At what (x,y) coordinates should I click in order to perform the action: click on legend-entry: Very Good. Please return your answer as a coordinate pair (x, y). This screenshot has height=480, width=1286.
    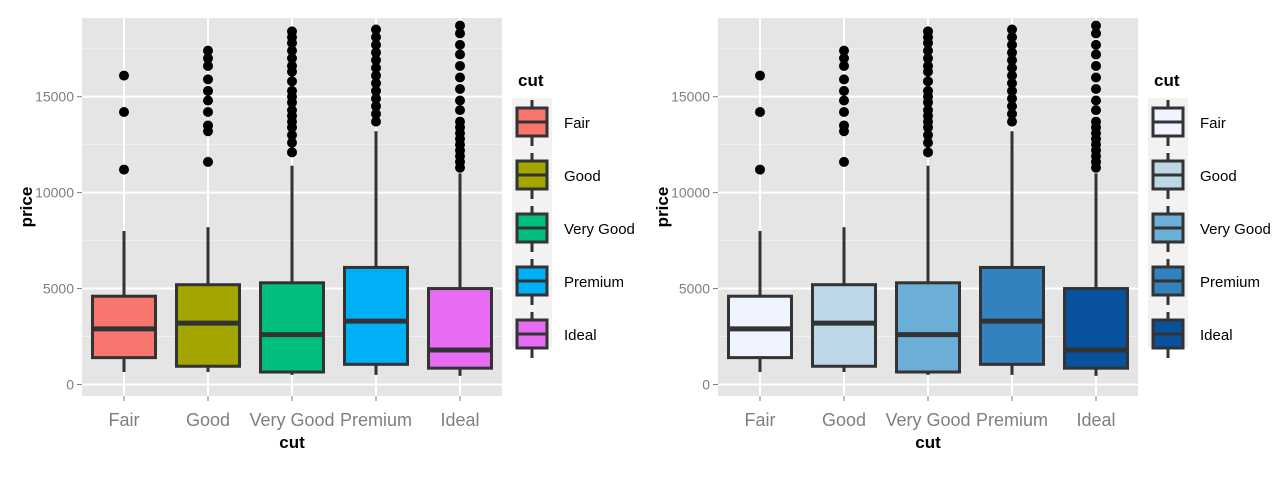
    Looking at the image, I should click on (575, 229).